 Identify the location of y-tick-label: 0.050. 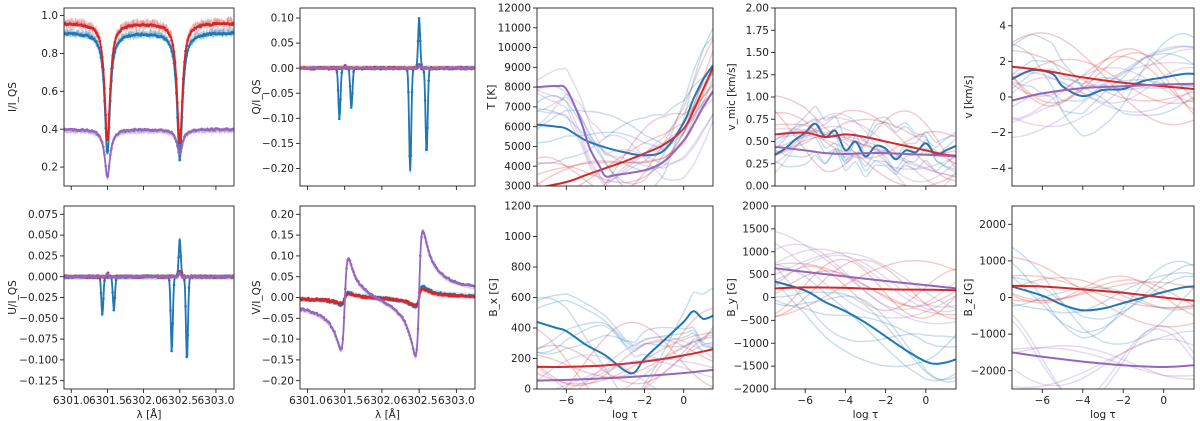
(43, 236).